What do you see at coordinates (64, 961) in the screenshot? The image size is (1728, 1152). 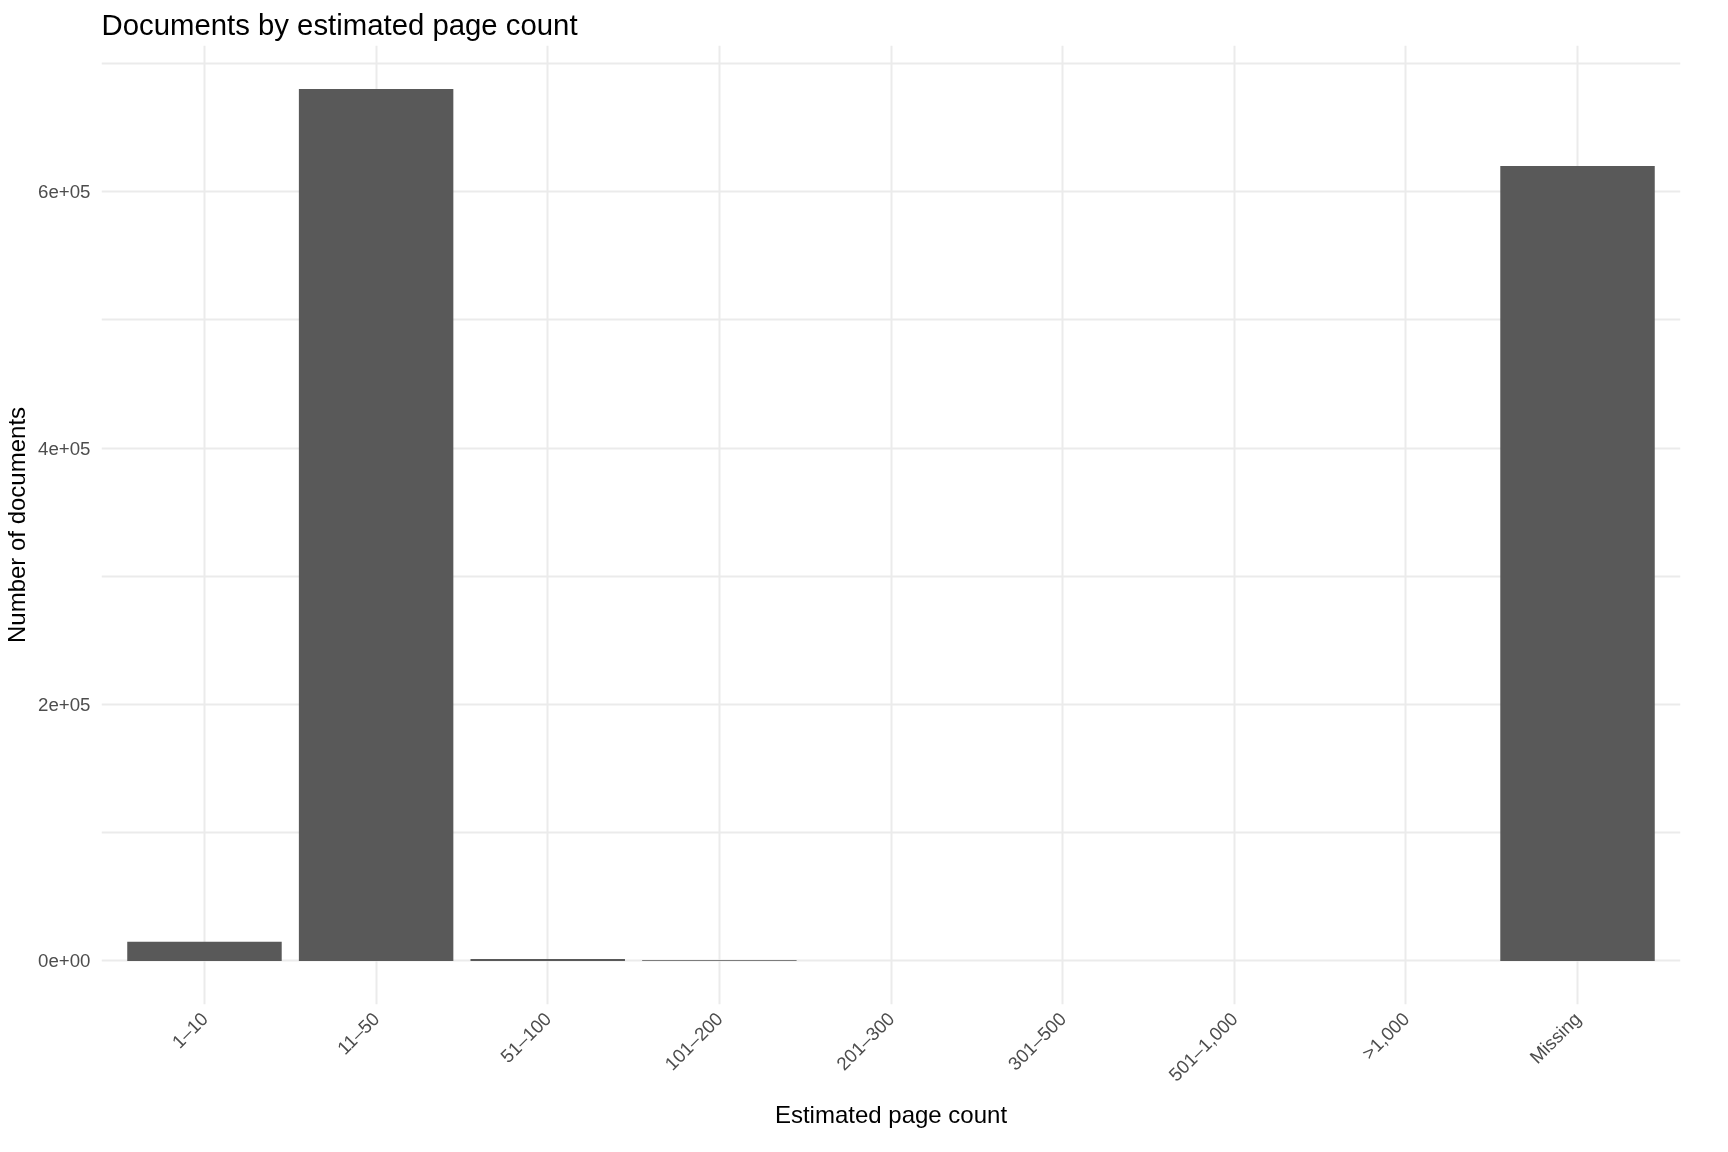 I see `y-tick-label: 0e+00` at bounding box center [64, 961].